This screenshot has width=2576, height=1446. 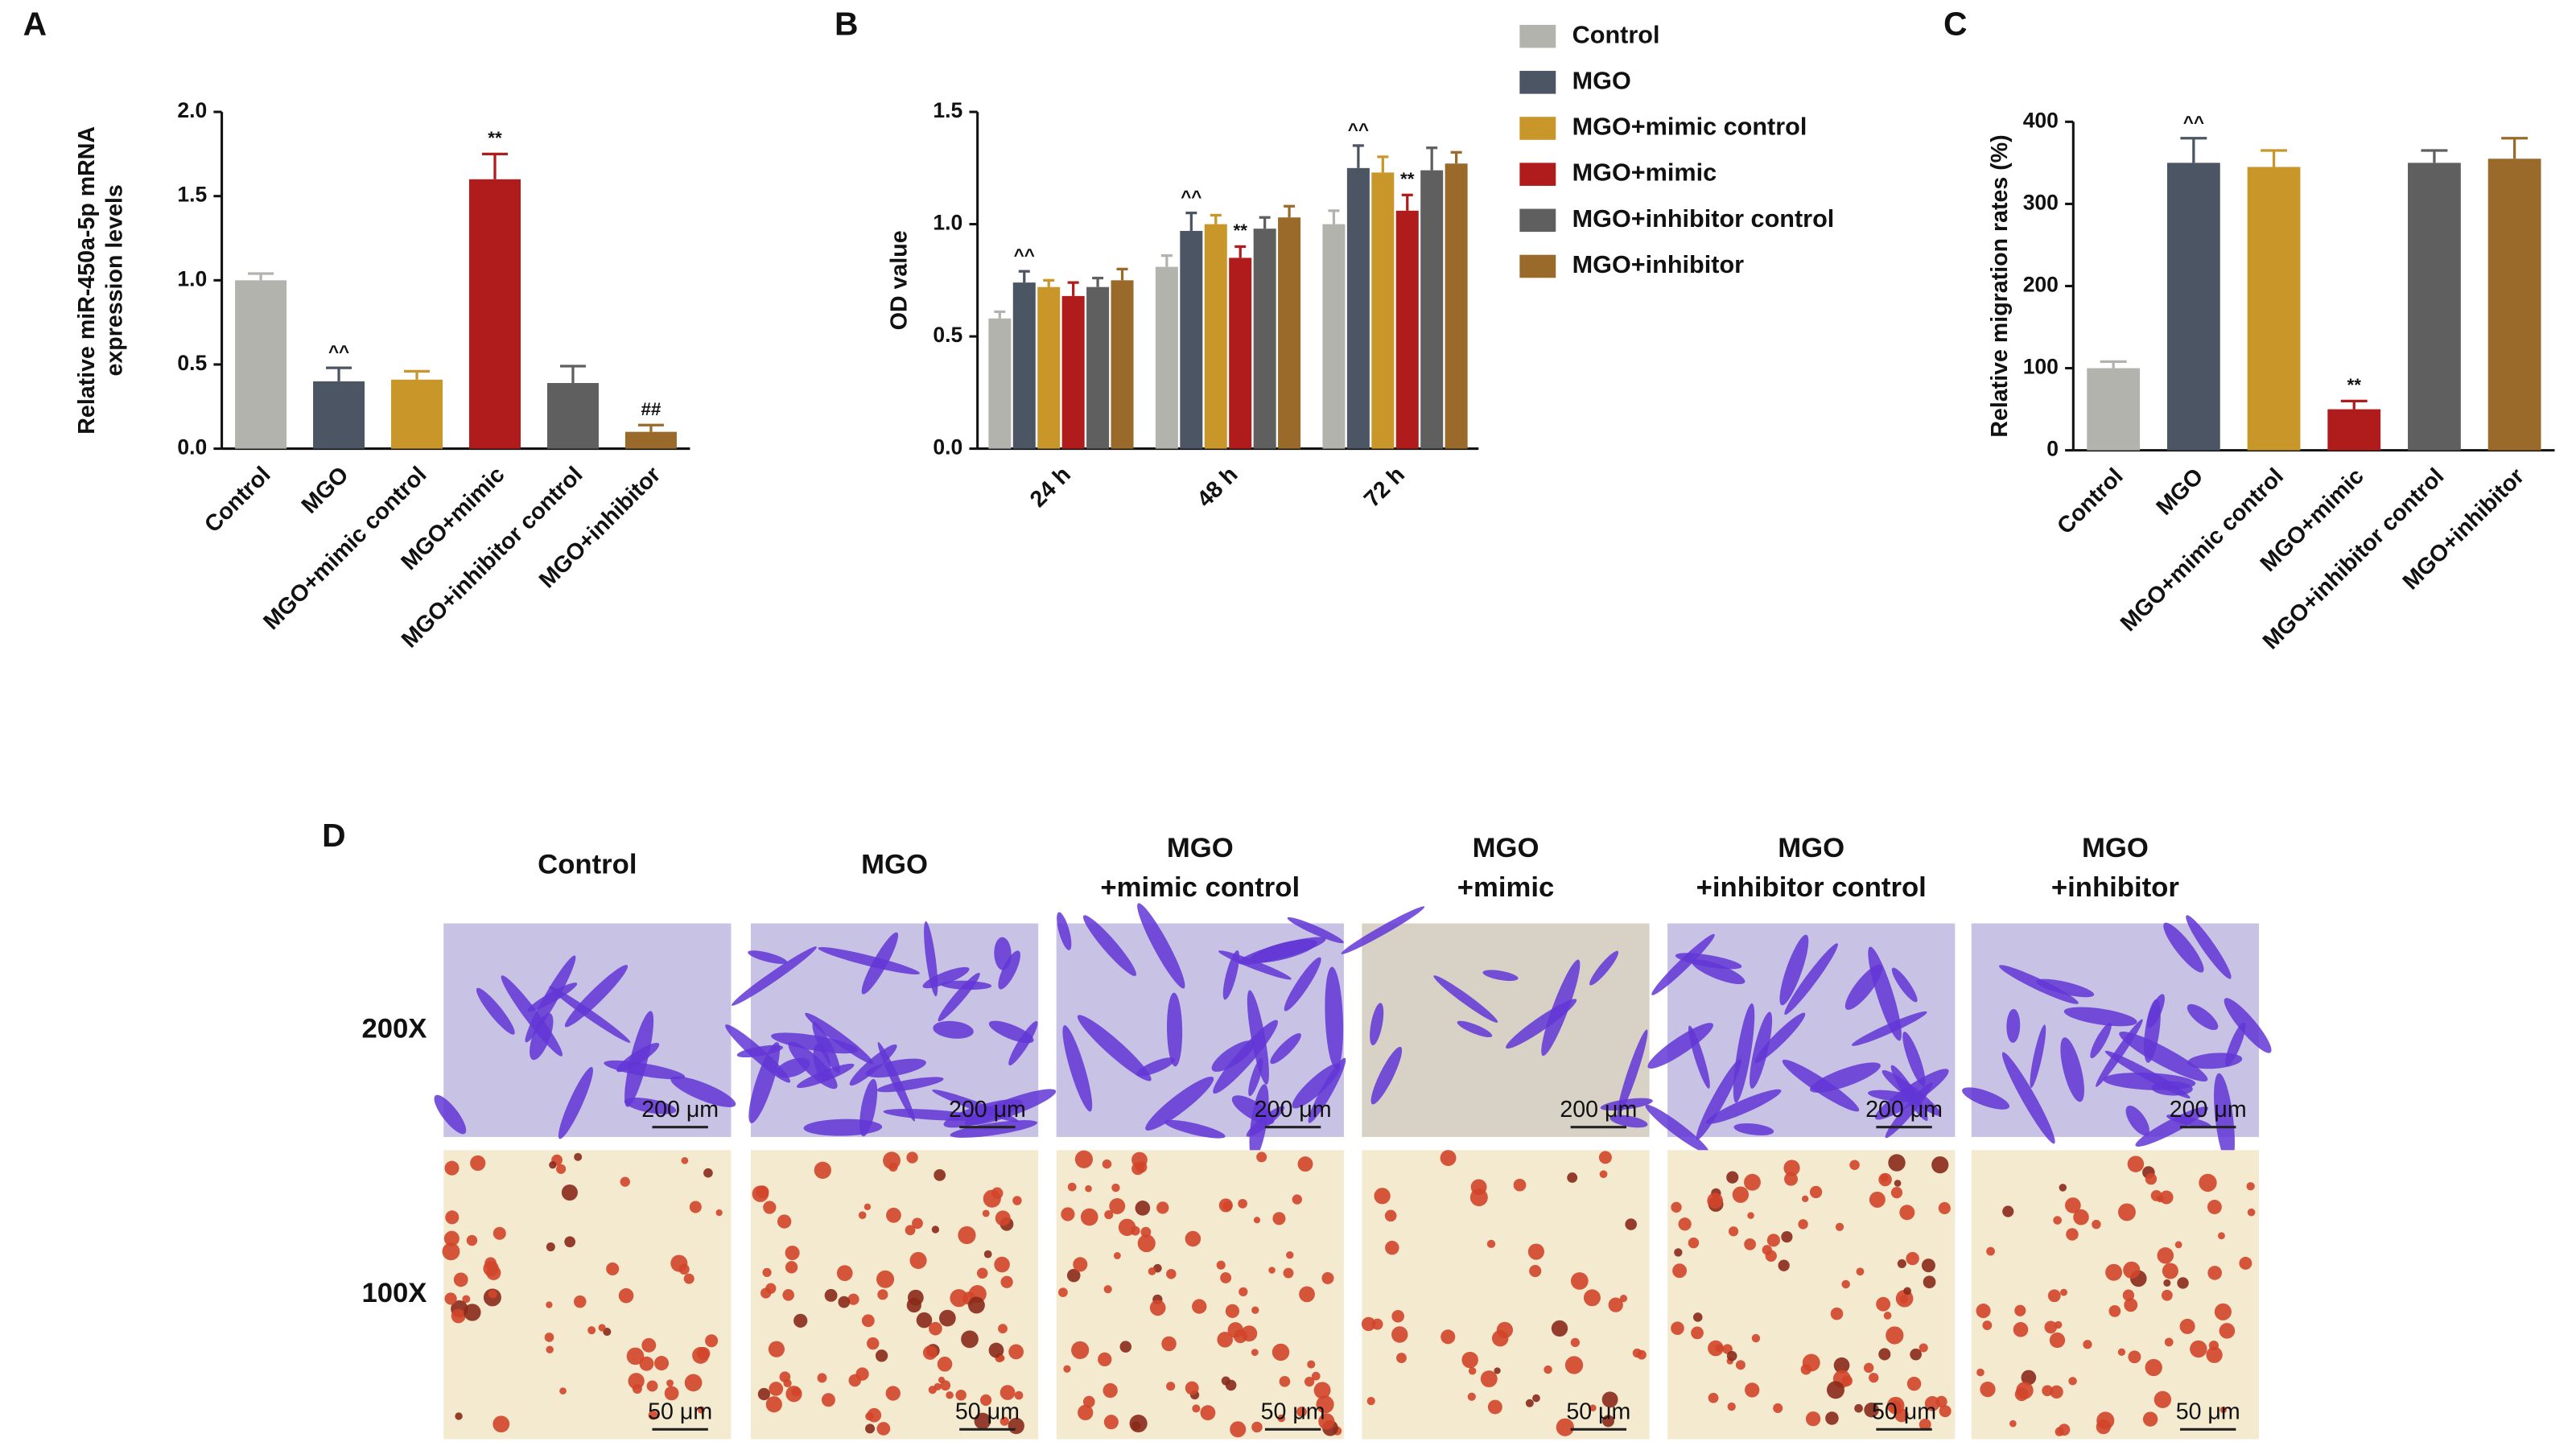 I want to click on micrograph: 200 μm, so click(x=891, y=1029).